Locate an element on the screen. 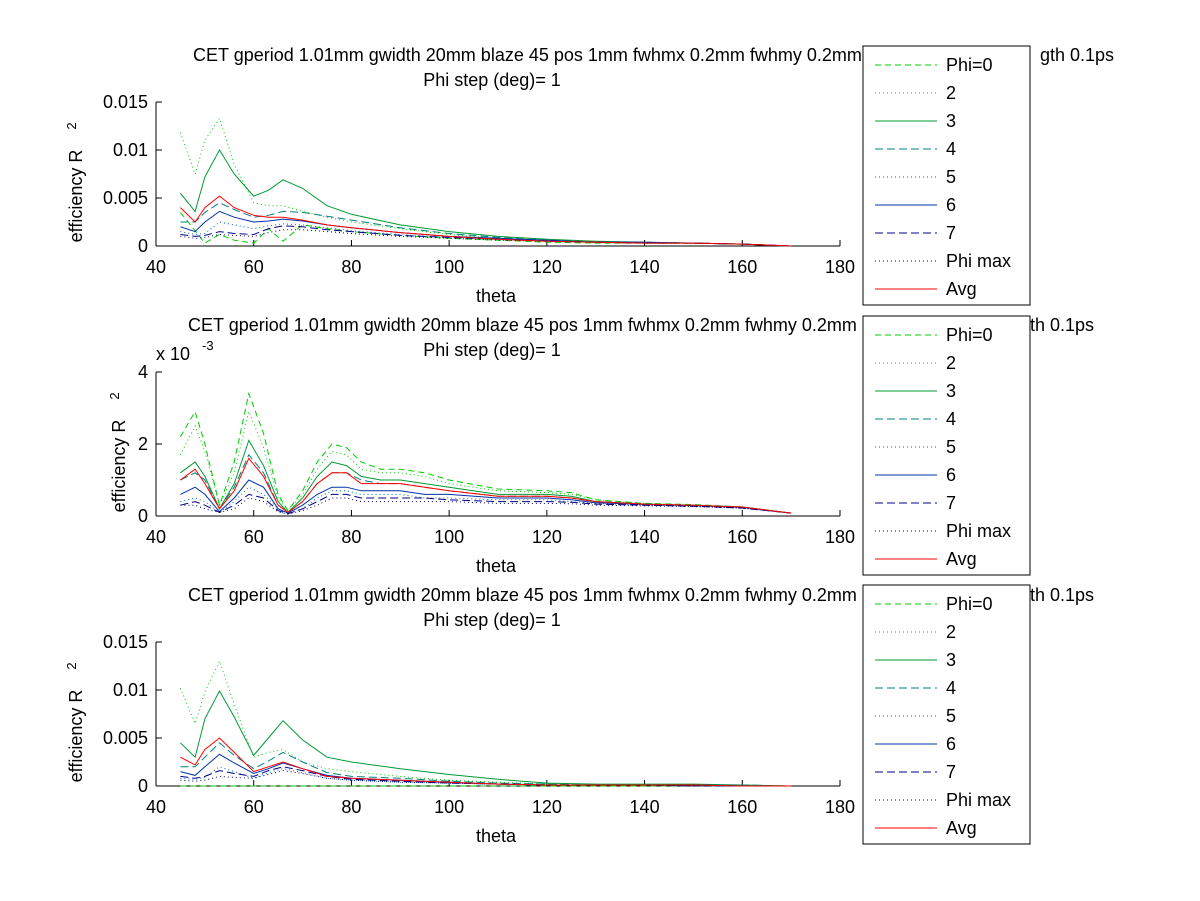 The image size is (1200, 901). y-exponent-label: x 10 is located at coordinates (173, 354).